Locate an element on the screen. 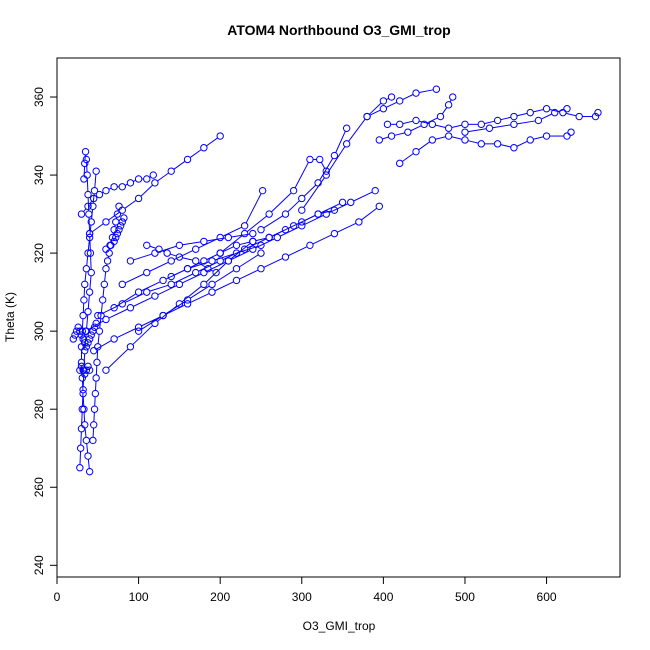 This screenshot has height=650, width=650. y-axis: 240 260 280 300 320 340 360 is located at coordinates (44, 331).